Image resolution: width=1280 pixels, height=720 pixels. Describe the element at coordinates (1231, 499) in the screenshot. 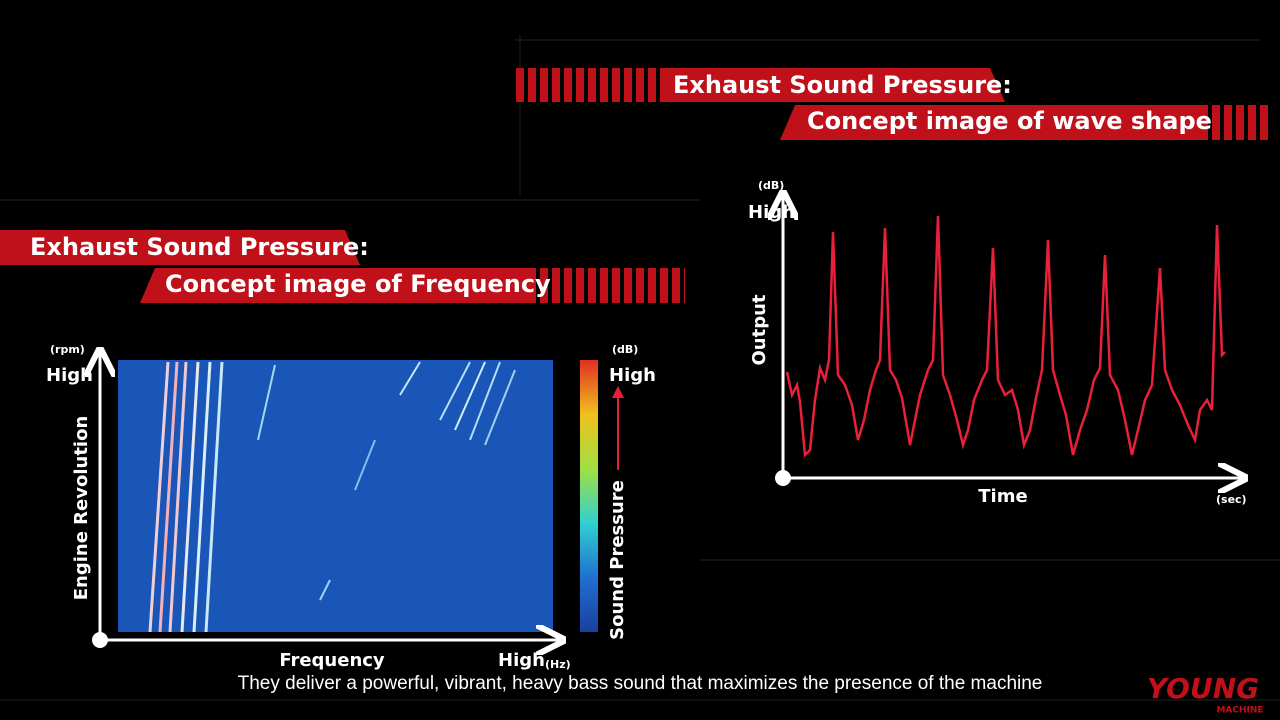

I see `x-unit: (sec)` at that location.